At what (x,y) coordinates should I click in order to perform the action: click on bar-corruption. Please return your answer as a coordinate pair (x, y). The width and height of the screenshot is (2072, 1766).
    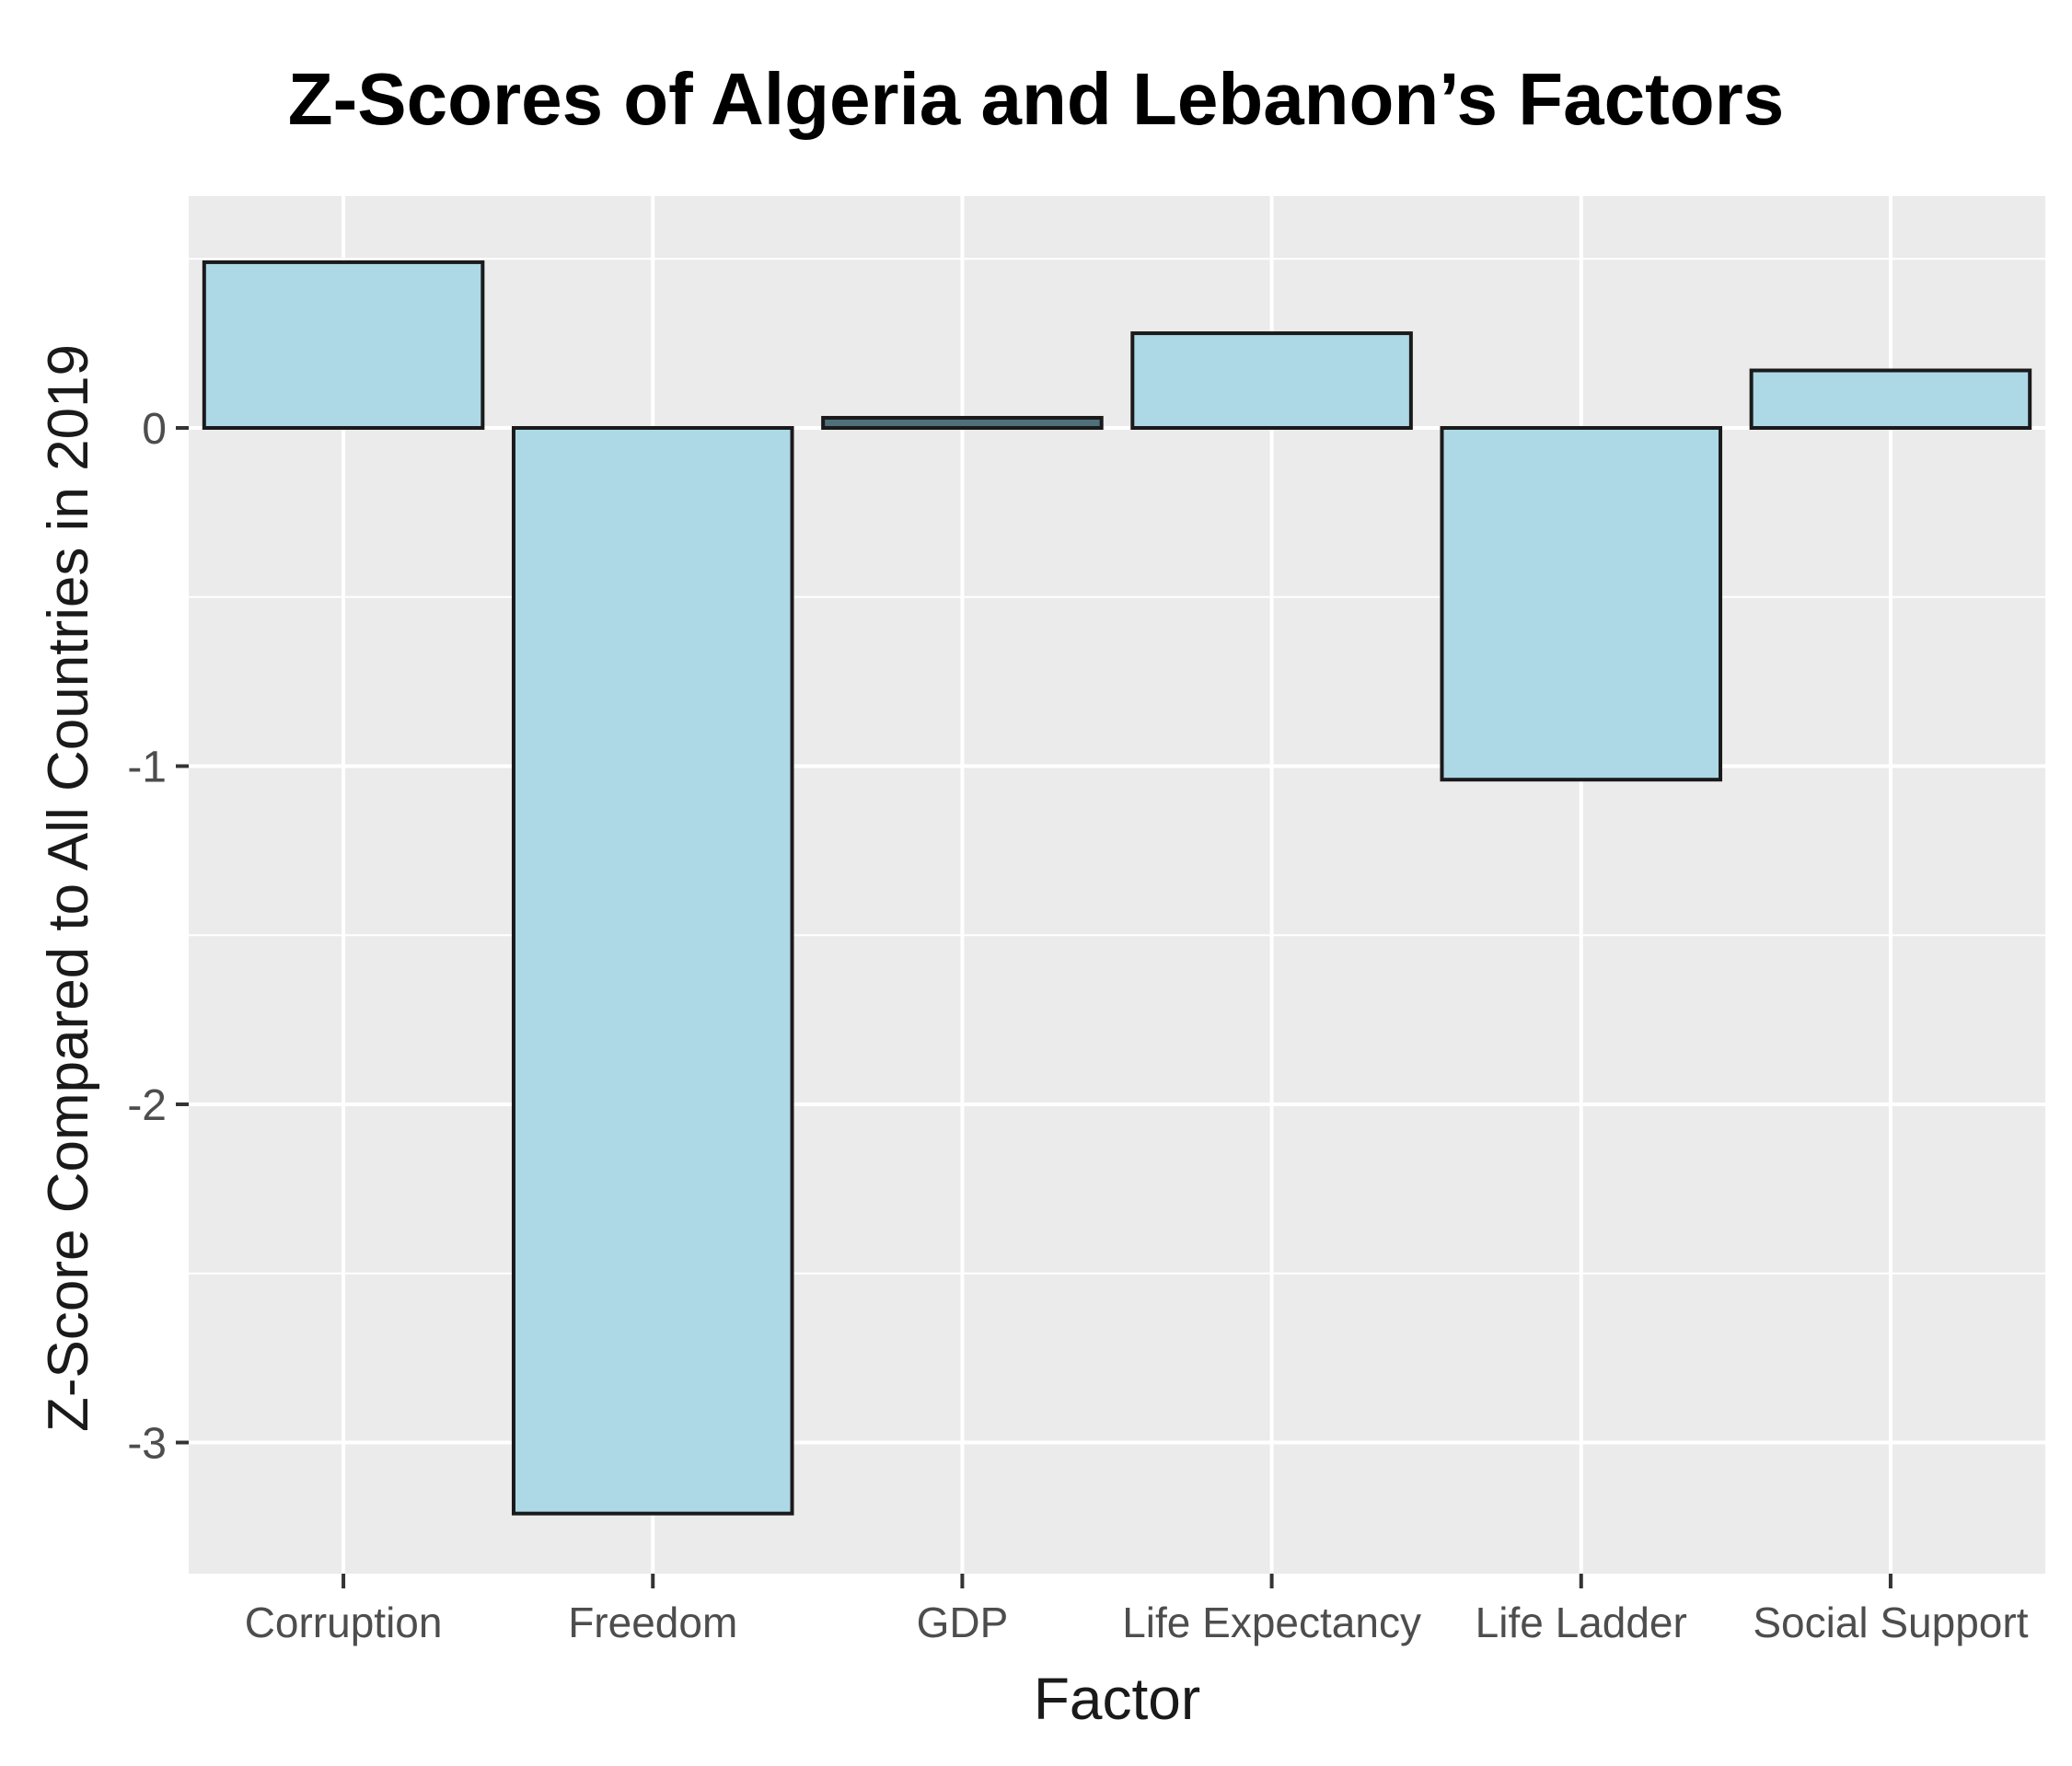
    Looking at the image, I should click on (343, 345).